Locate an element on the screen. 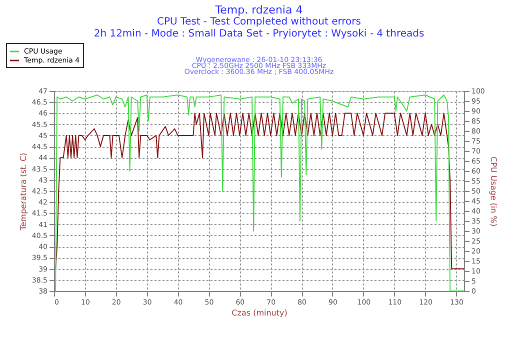 The image size is (512, 341). y-axis-title: Temperatura (st. C) is located at coordinates (23, 192).